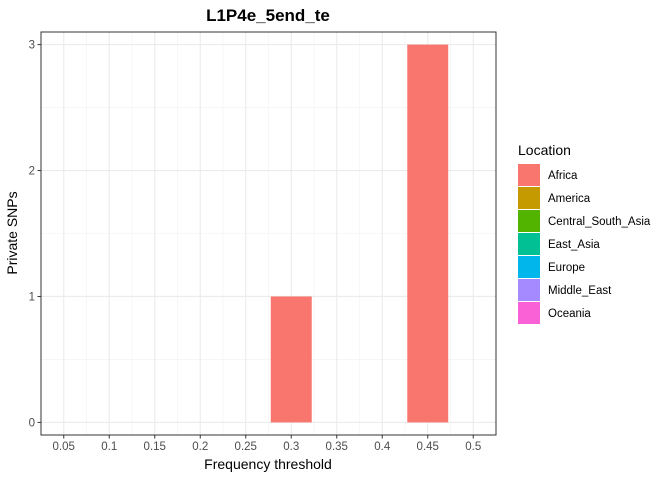  I want to click on legend-label: Africa, so click(563, 176).